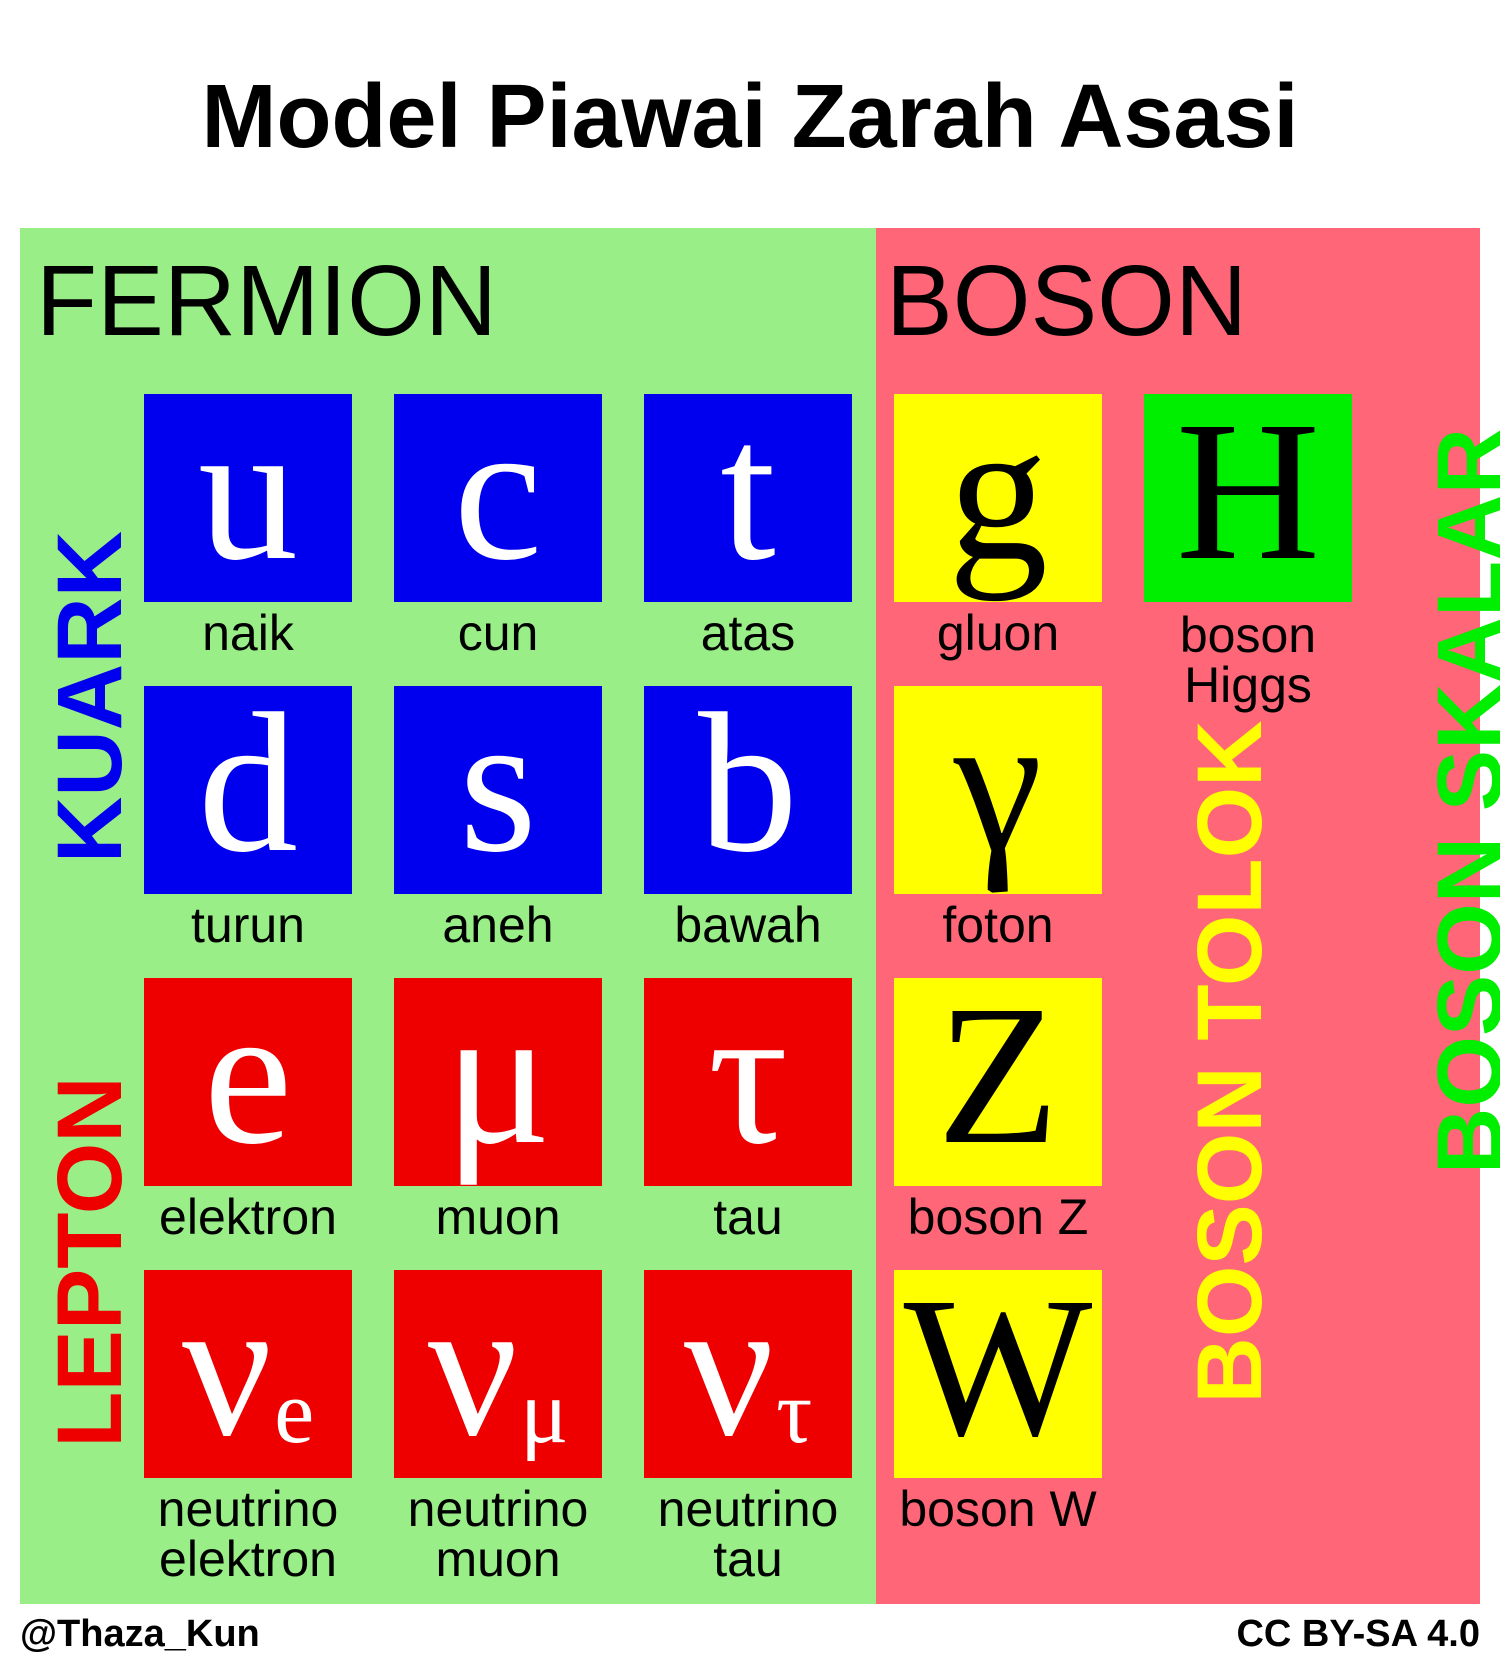 Image resolution: width=1500 pixels, height=1667 pixels. I want to click on license-text: CC BY-SA 4.0, so click(1358, 1634).